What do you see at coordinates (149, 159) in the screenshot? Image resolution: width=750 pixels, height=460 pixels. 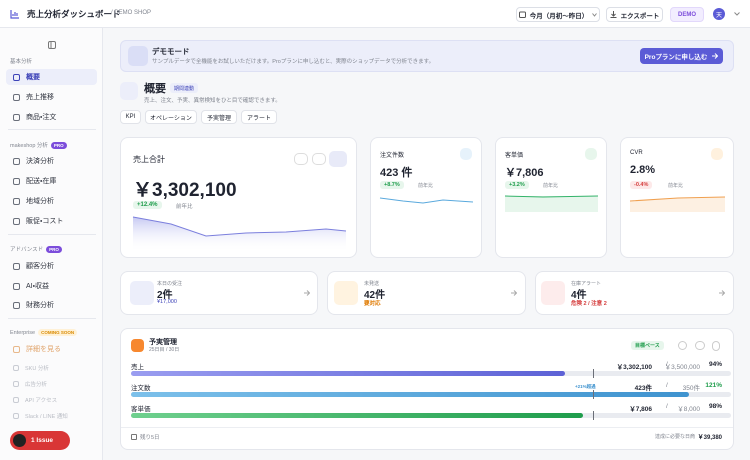 I see `kpi-label: 売上合計` at bounding box center [149, 159].